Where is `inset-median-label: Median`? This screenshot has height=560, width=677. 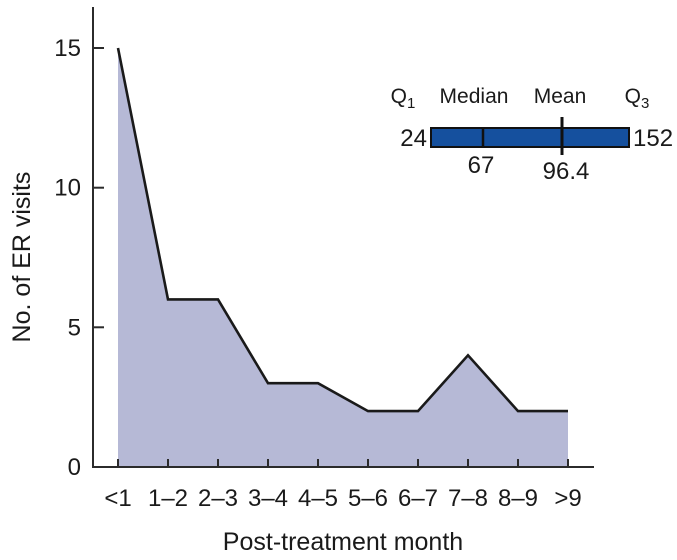
inset-median-label: Median is located at coordinates (474, 96).